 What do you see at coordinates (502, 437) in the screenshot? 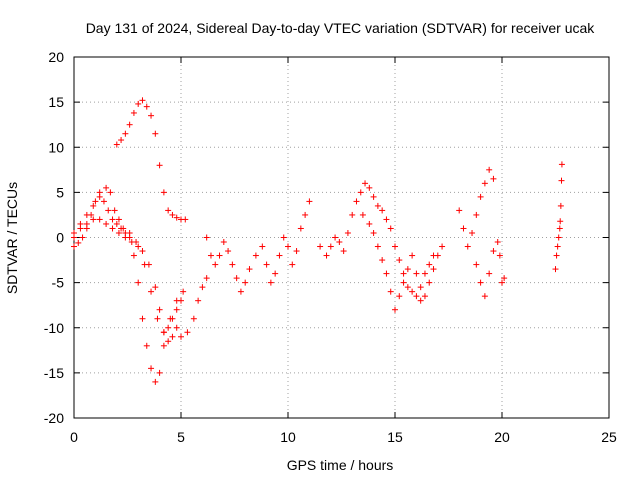
I see `x-tick-label: 20` at bounding box center [502, 437].